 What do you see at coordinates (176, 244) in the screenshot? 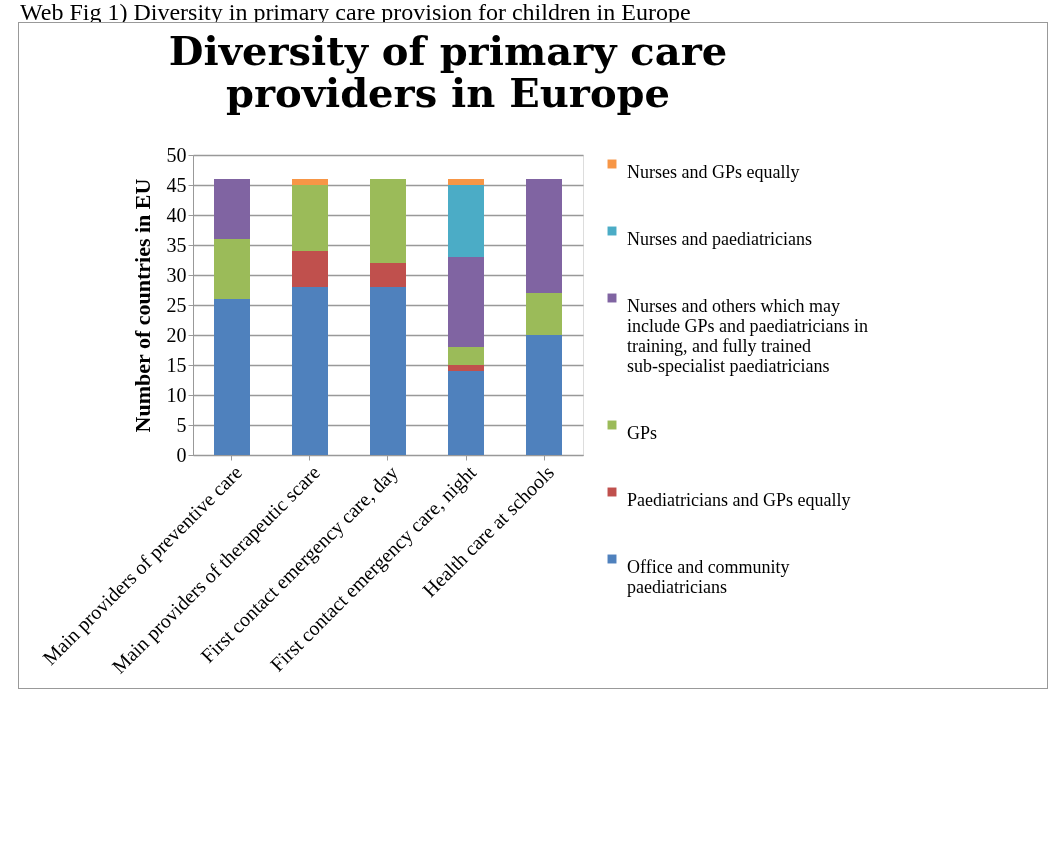
I see `y-tick-label: 35` at bounding box center [176, 244].